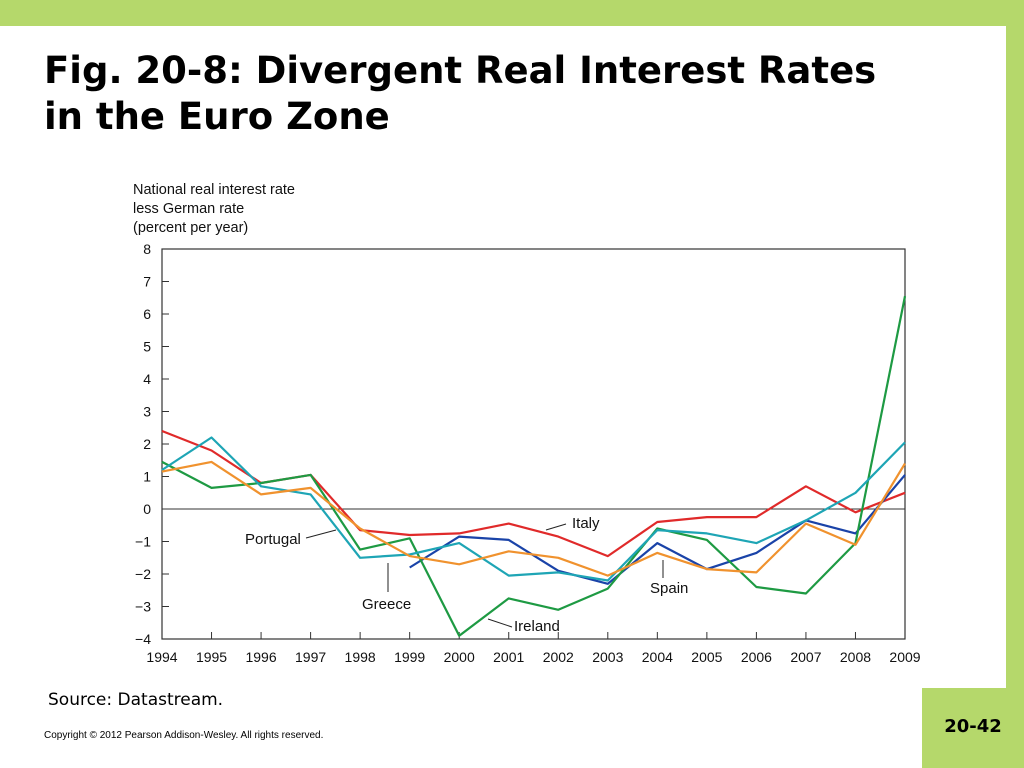 The height and width of the screenshot is (768, 1024). I want to click on series-annotations: Italy Portugal Greece Ireland Spain, so click(466, 575).